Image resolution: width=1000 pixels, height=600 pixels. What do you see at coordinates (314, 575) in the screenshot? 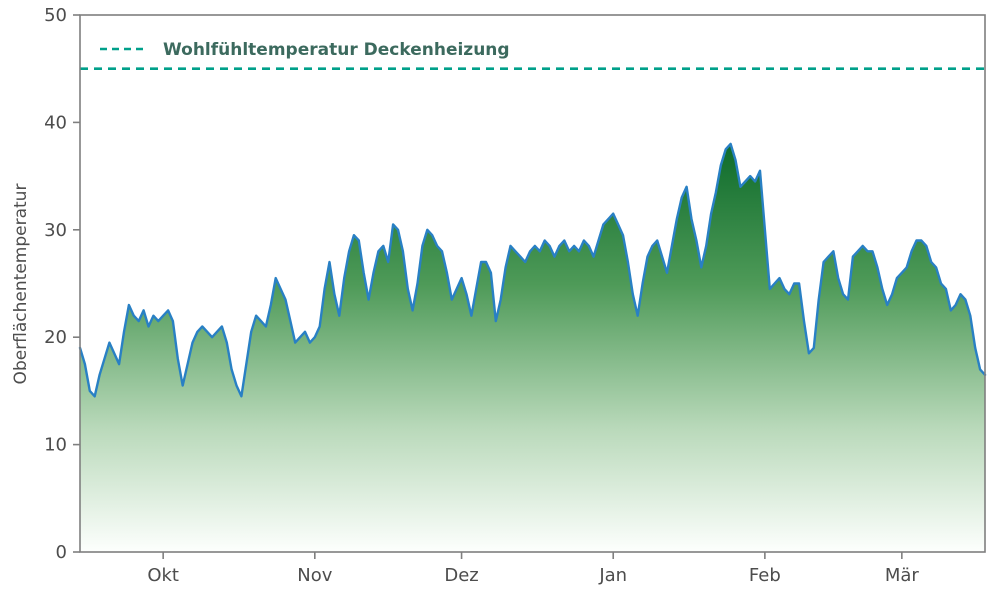
I see `tick-label: Nov` at bounding box center [314, 575].